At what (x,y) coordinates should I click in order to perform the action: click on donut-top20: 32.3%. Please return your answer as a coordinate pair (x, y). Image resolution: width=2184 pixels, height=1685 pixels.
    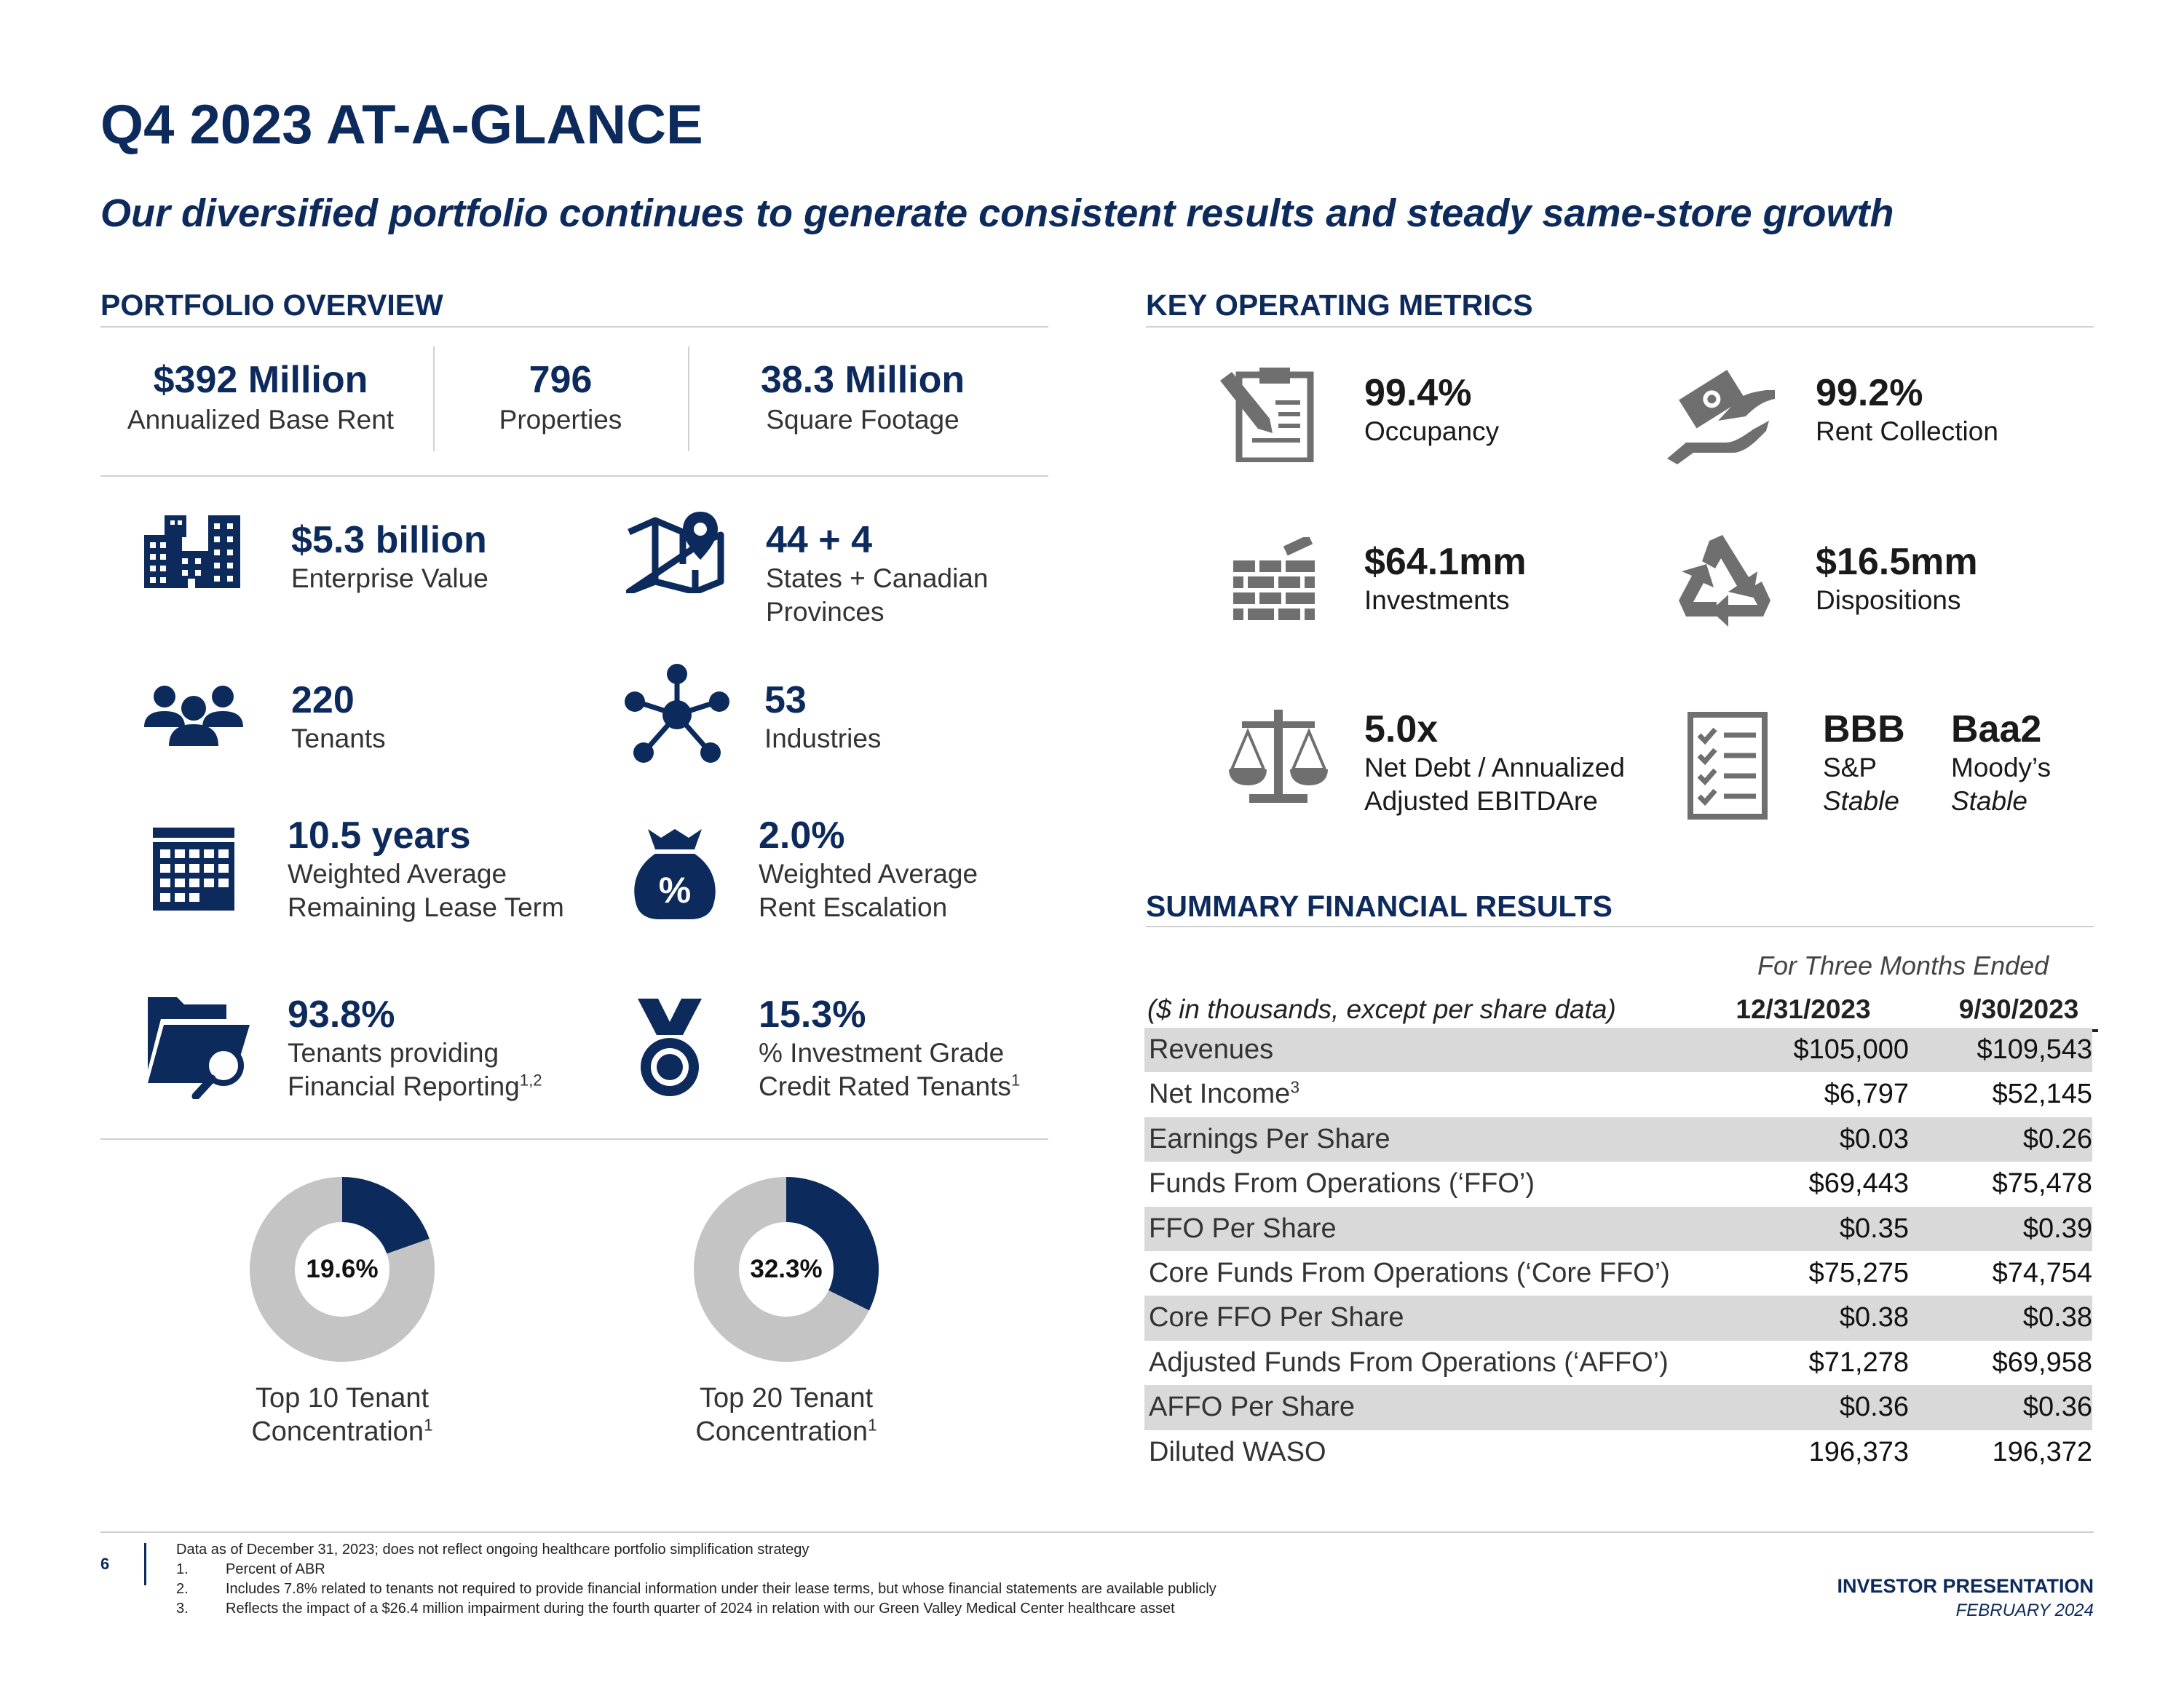
    Looking at the image, I should click on (786, 1269).